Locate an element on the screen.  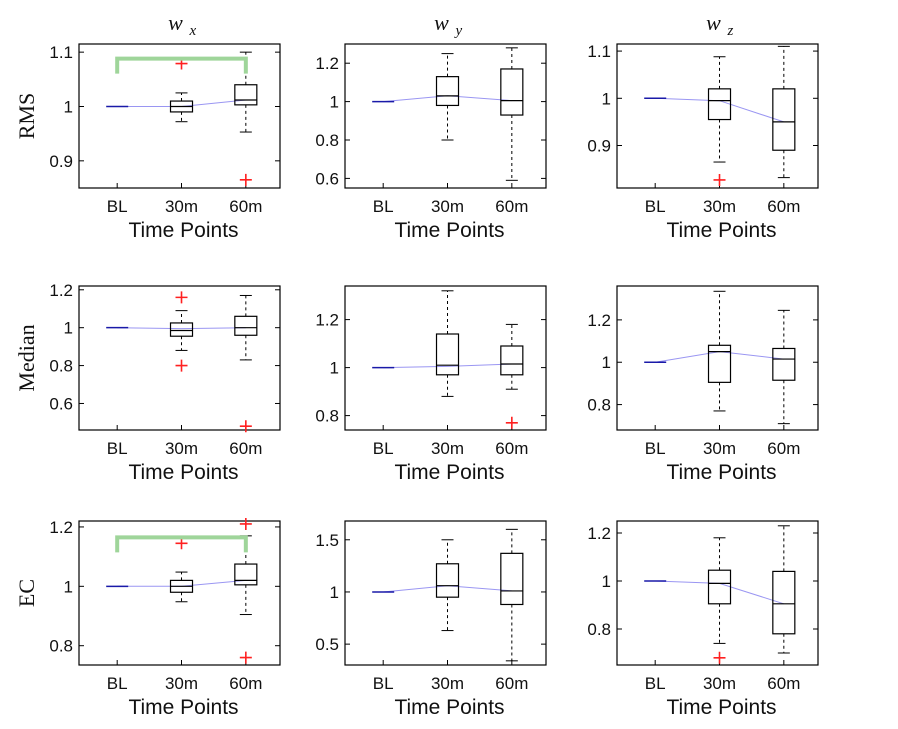
panel-rms-wy: 0.6 0.8 1 1.2 BL 30m 60m Time Points is located at coordinates (431, 142).